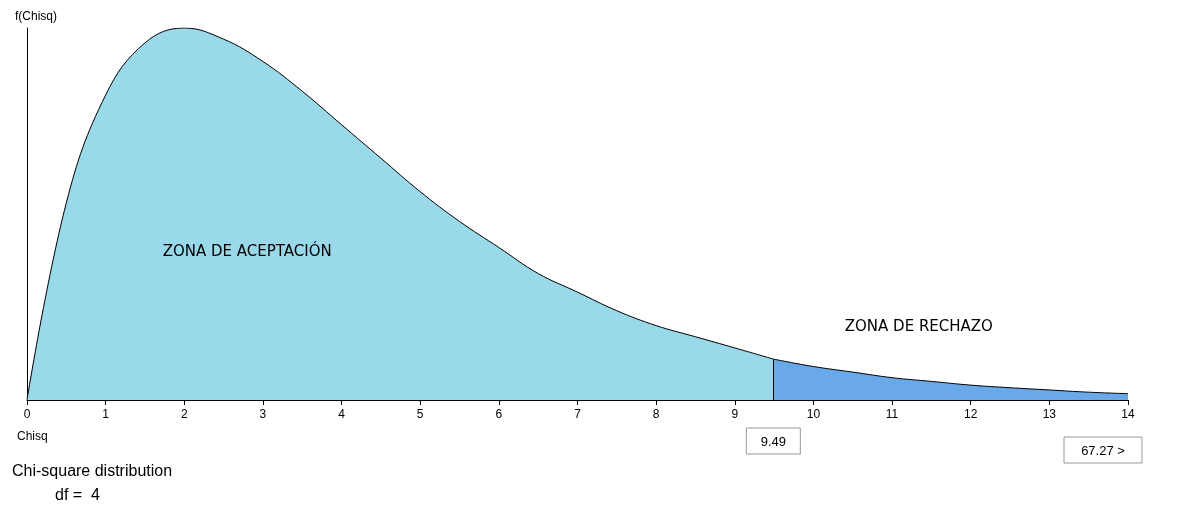 This screenshot has width=1192, height=506. What do you see at coordinates (342, 414) in the screenshot?
I see `x-tick-label: 4` at bounding box center [342, 414].